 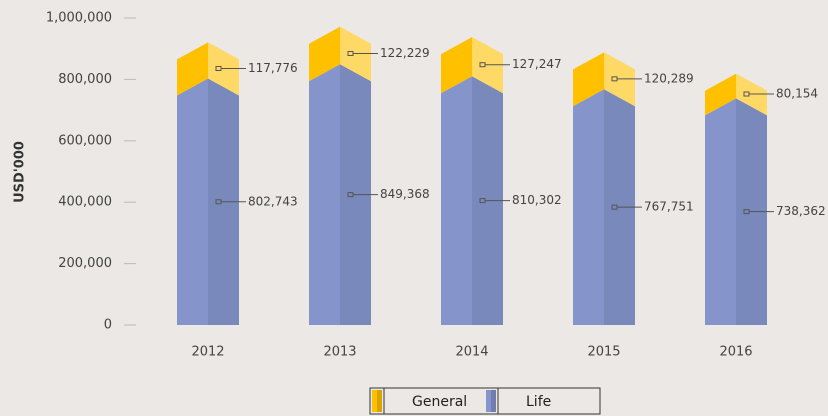 What do you see at coordinates (85, 140) in the screenshot?
I see `y-tick-label: 600,000` at bounding box center [85, 140].